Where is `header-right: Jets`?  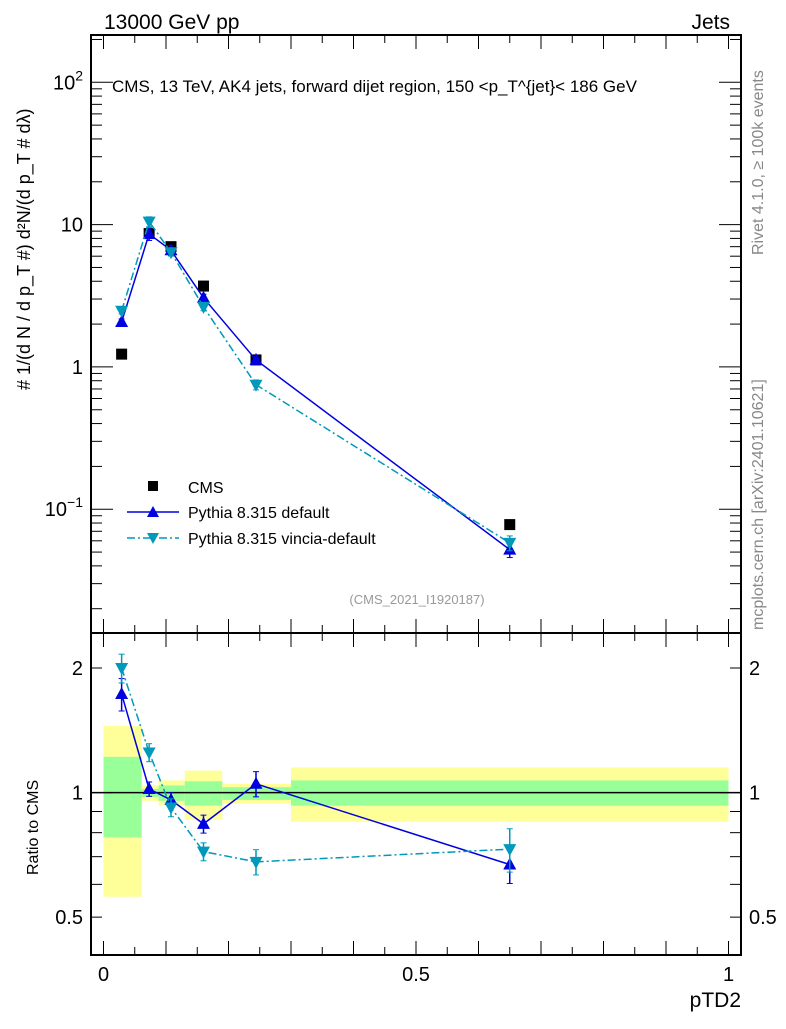
header-right: Jets is located at coordinates (710, 22).